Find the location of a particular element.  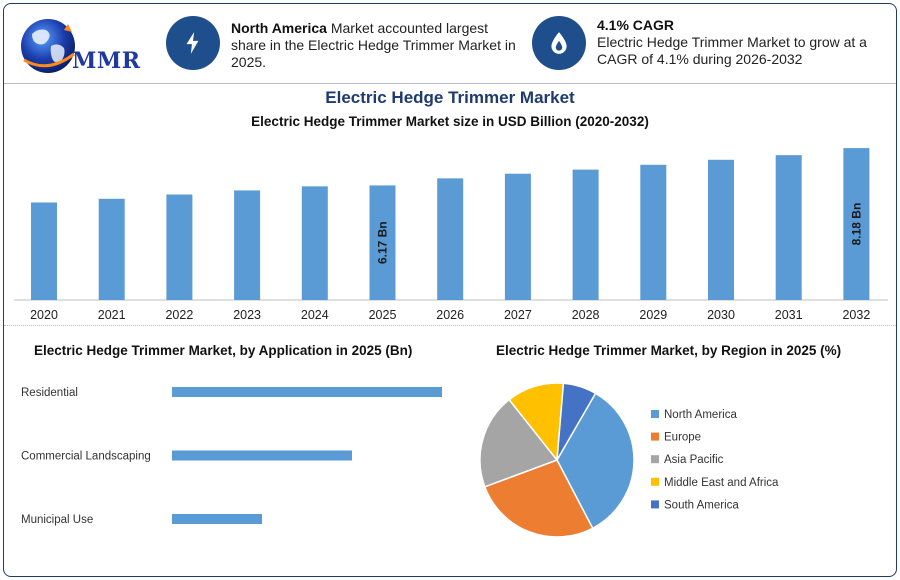

bar-2022 is located at coordinates (179, 247).